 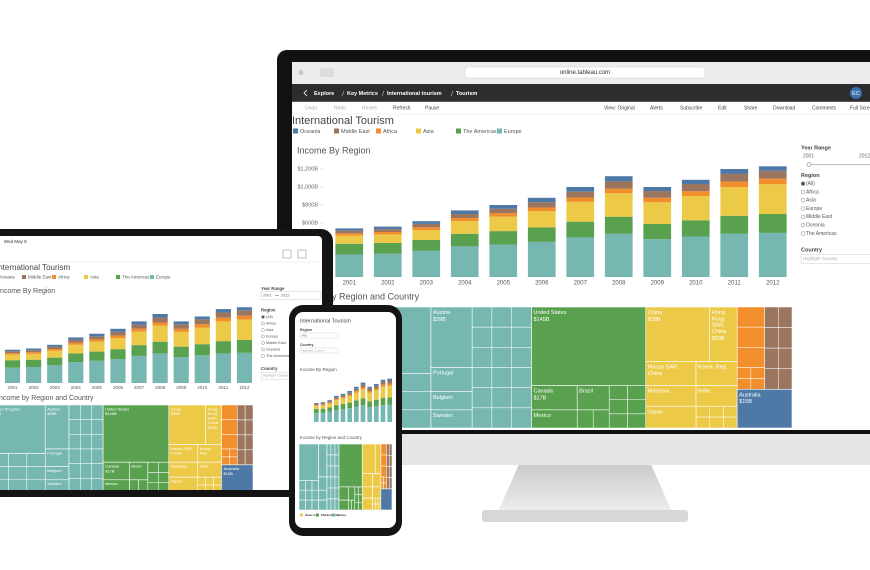 I want to click on toolbar-button: Comments, so click(x=824, y=108).